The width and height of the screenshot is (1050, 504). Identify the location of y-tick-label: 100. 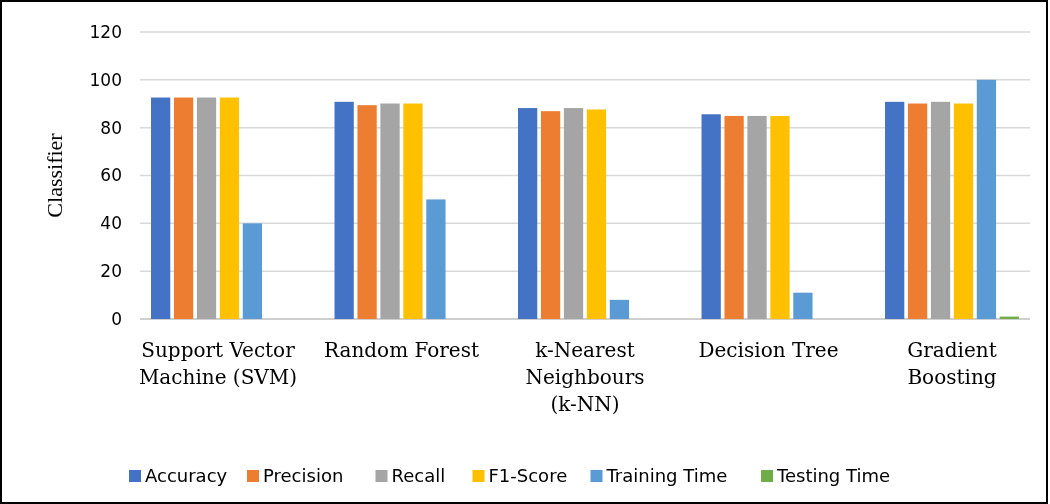
(105, 79).